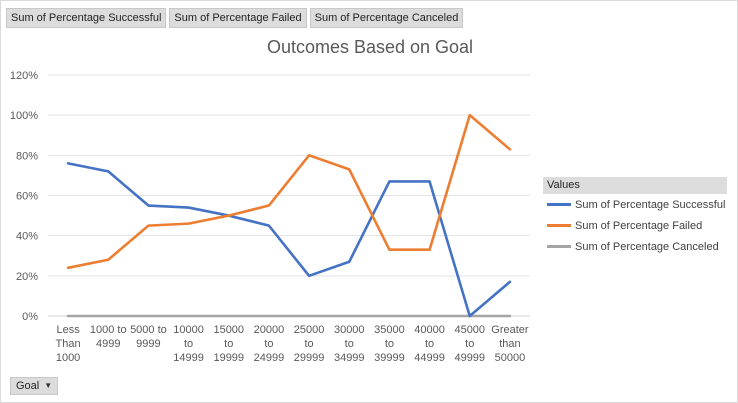  I want to click on legend-swatch-failed, so click(559, 225).